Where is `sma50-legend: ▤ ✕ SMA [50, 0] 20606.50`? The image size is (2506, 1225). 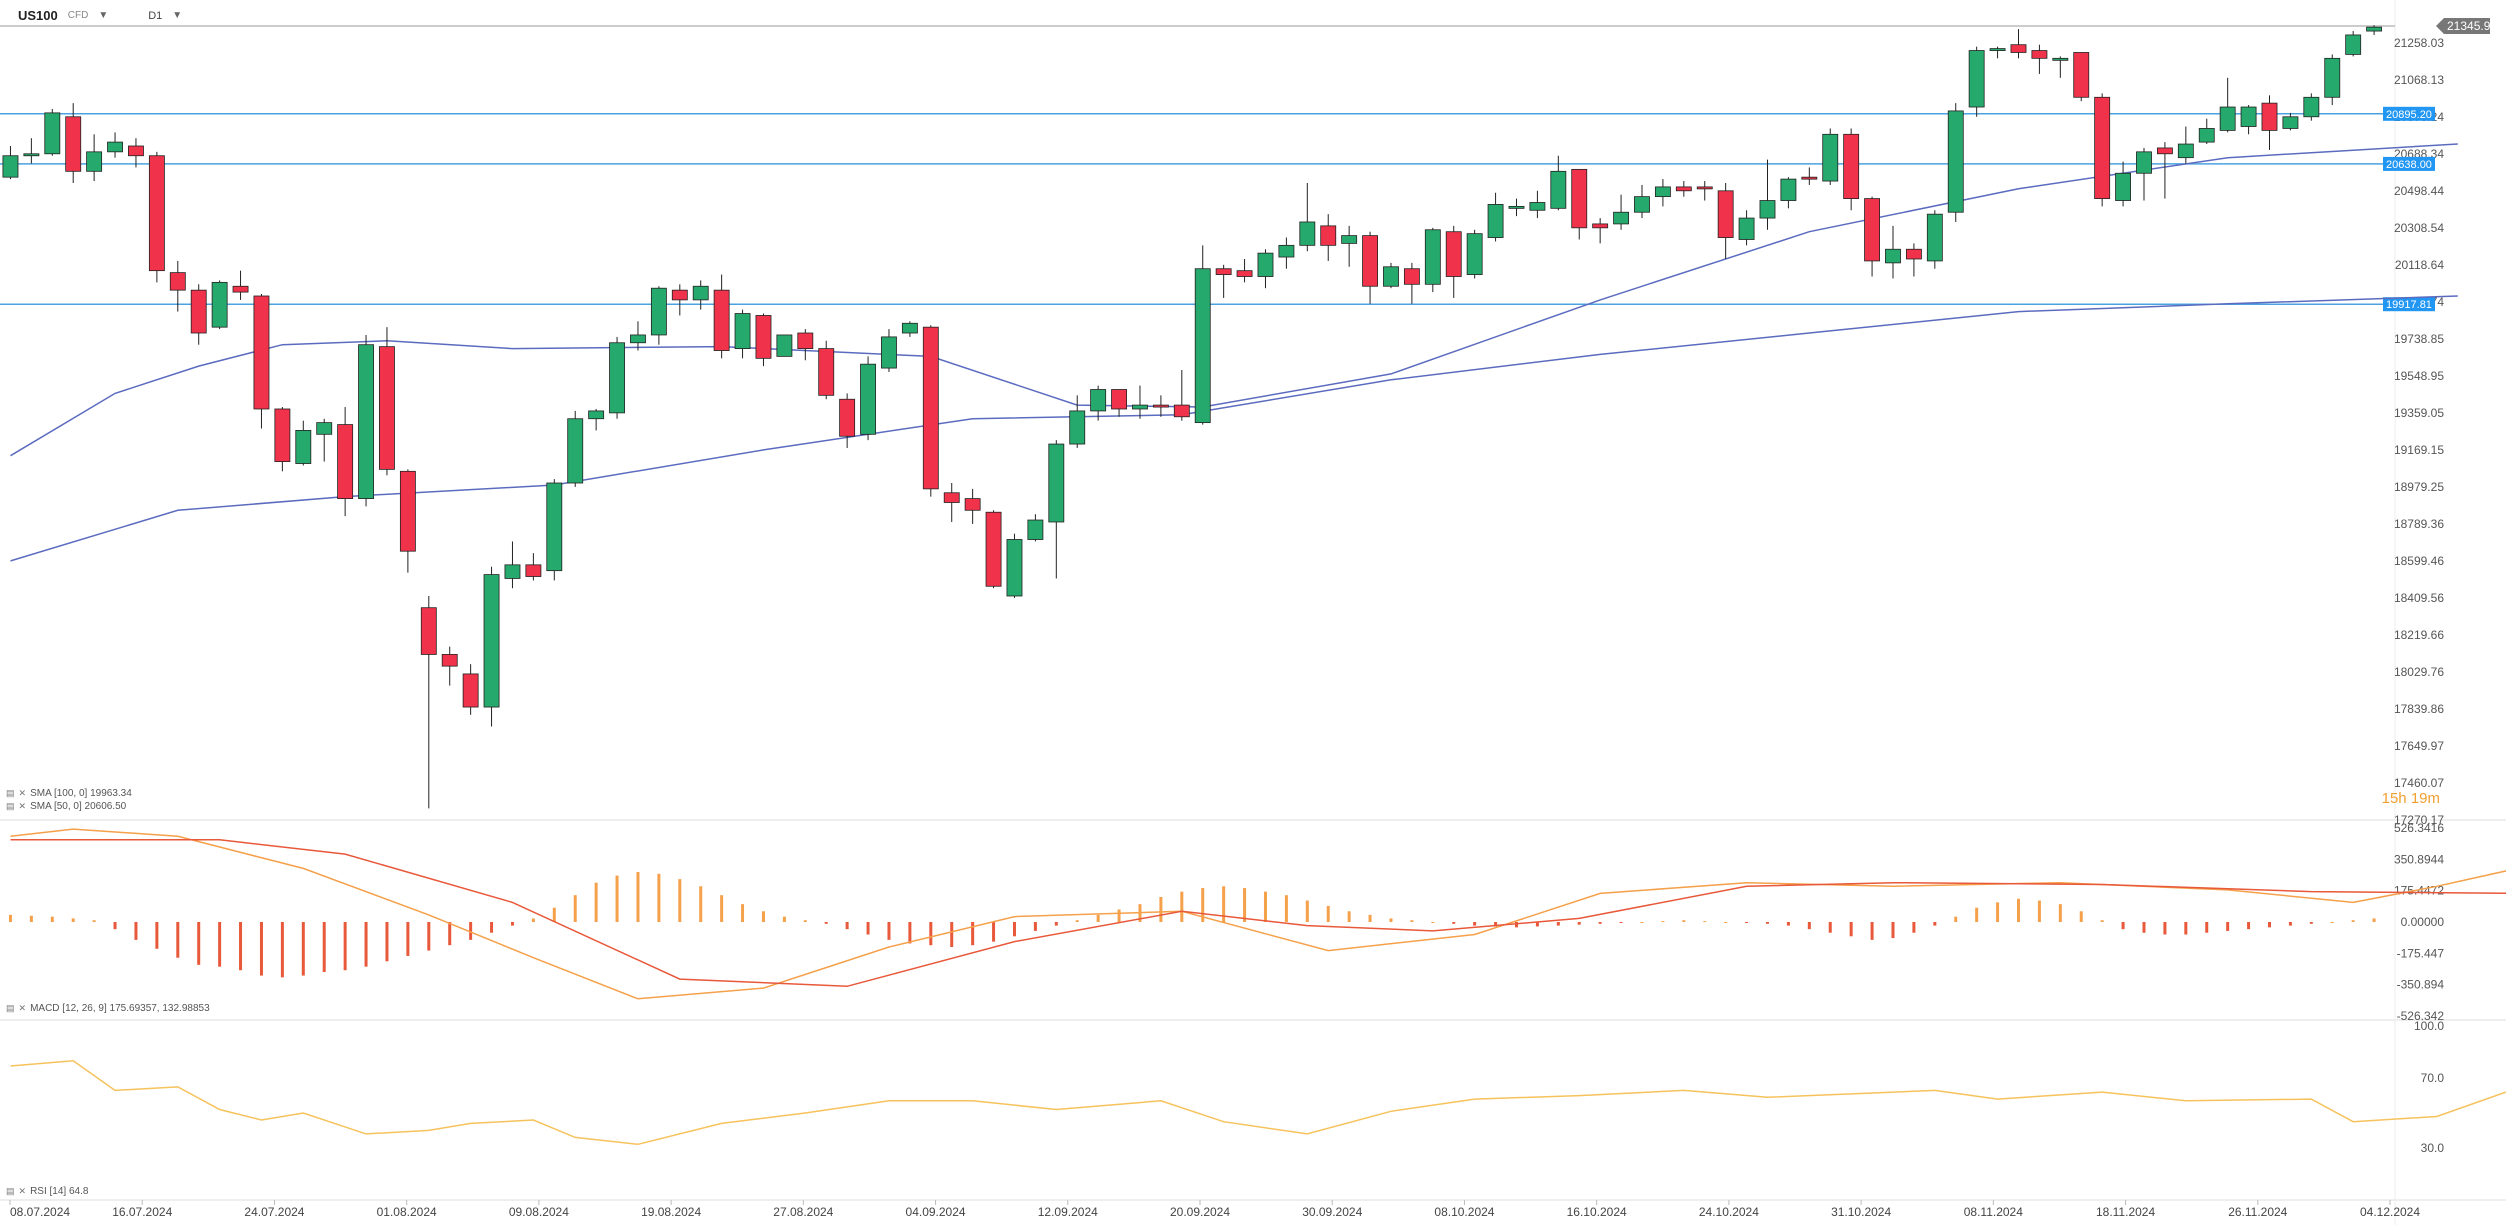
sma50-legend: ▤ ✕ SMA [50, 0] 20606.50 is located at coordinates (66, 806).